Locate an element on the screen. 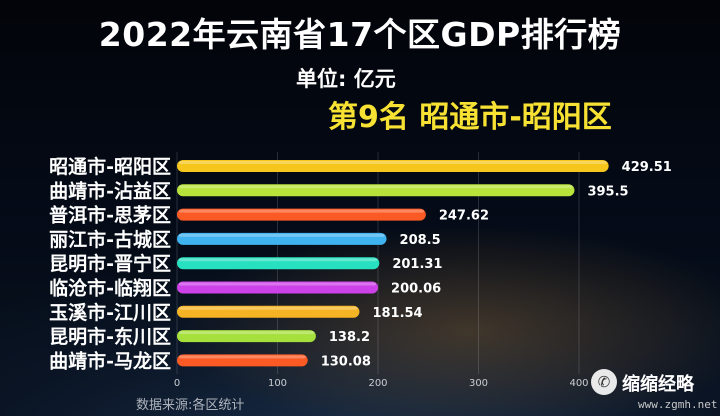 The height and width of the screenshot is (416, 720). x-tick-label: 300 is located at coordinates (478, 383).